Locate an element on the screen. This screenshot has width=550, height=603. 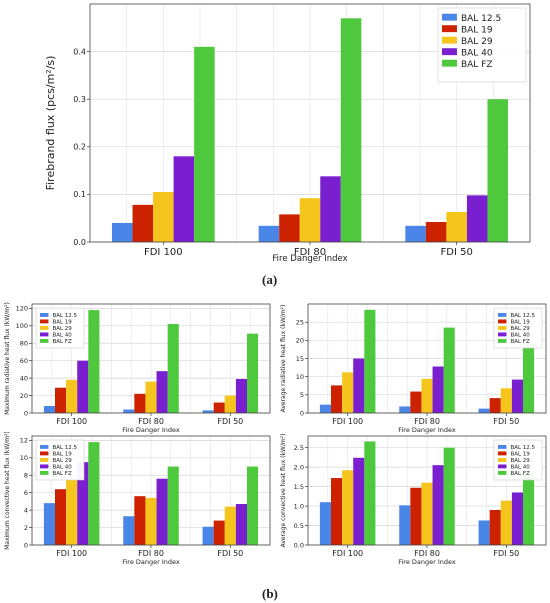
y-tick-label: 0.5 is located at coordinates (299, 526).